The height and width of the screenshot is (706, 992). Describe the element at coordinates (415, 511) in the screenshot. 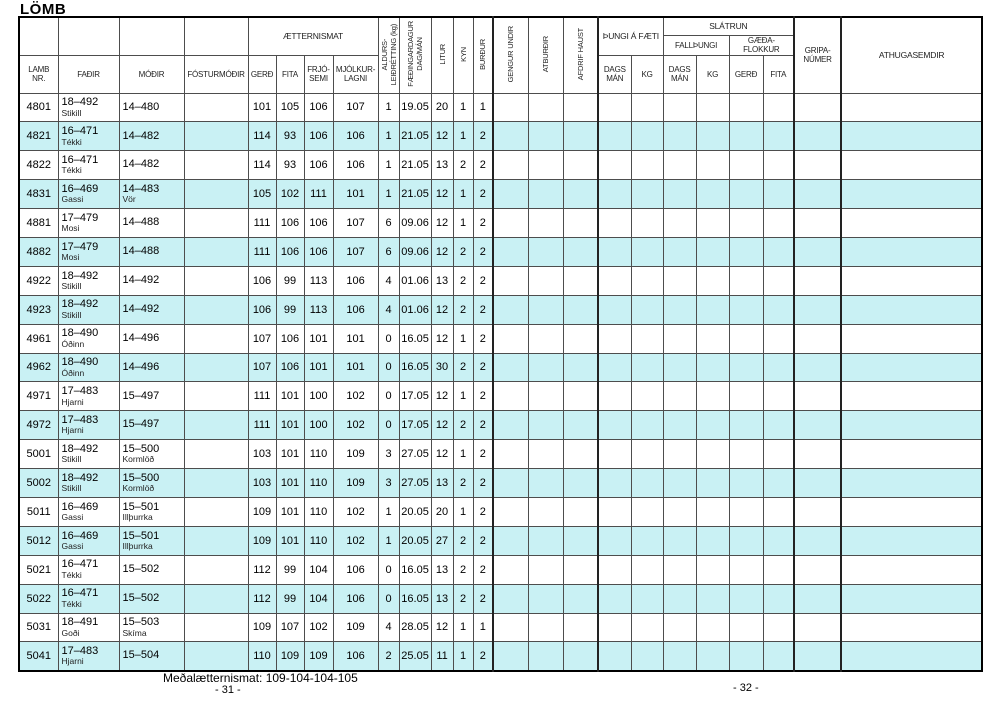

I see `cell-faedingardagur: 20.05` at that location.